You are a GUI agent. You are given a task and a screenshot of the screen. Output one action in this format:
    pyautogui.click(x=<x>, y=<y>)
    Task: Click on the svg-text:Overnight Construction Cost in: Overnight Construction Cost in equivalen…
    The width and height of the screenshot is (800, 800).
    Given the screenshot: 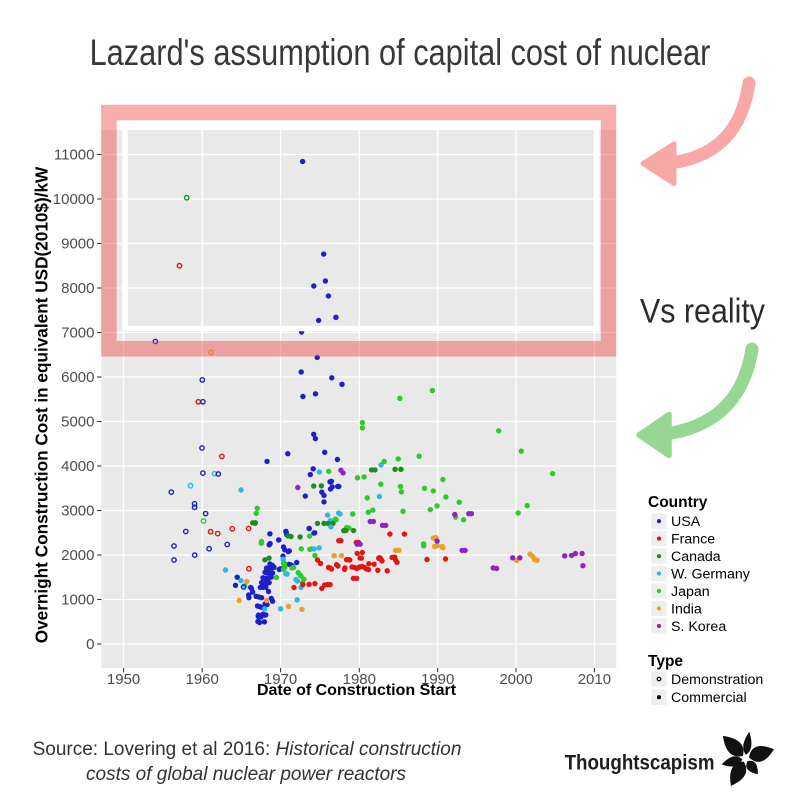 What is the action you would take?
    pyautogui.click(x=42, y=404)
    